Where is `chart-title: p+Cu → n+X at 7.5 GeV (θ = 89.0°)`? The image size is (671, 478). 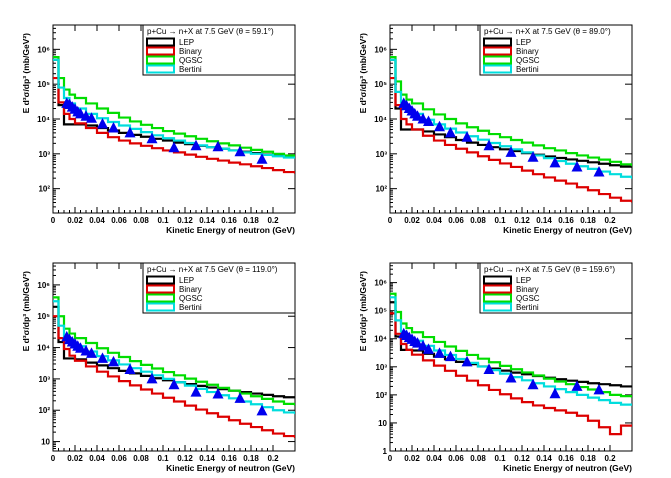
chart-title: p+Cu → n+X at 7.5 GeV (θ = 89.0°) is located at coordinates (547, 31).